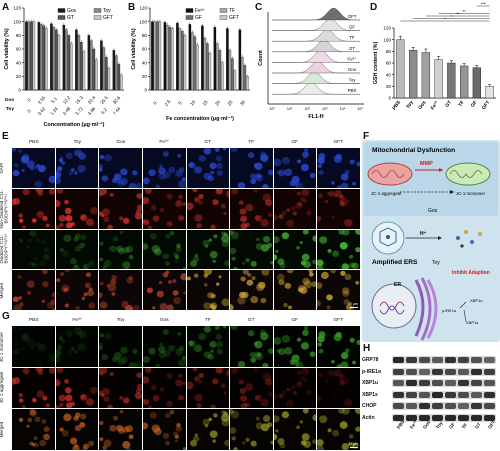 Image resolution: width=500 pixels, height=451 pixels. What do you see at coordinates (259, 7) in the screenshot?
I see `panel-label-c: C` at bounding box center [259, 7].